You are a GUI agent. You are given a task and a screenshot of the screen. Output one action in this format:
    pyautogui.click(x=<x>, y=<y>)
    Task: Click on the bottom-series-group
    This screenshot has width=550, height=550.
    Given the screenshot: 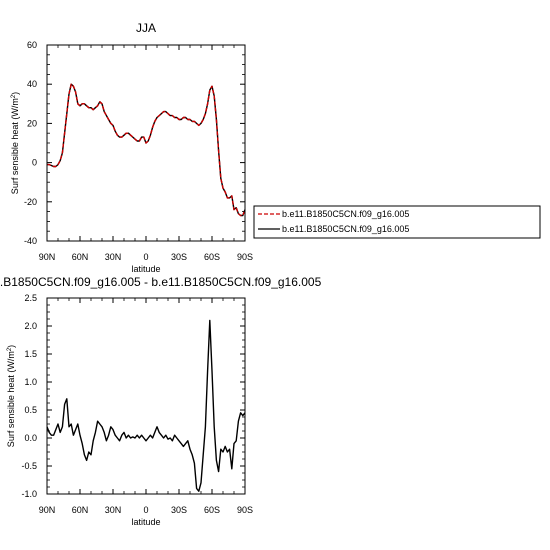 What is the action you would take?
    pyautogui.click(x=146, y=405)
    